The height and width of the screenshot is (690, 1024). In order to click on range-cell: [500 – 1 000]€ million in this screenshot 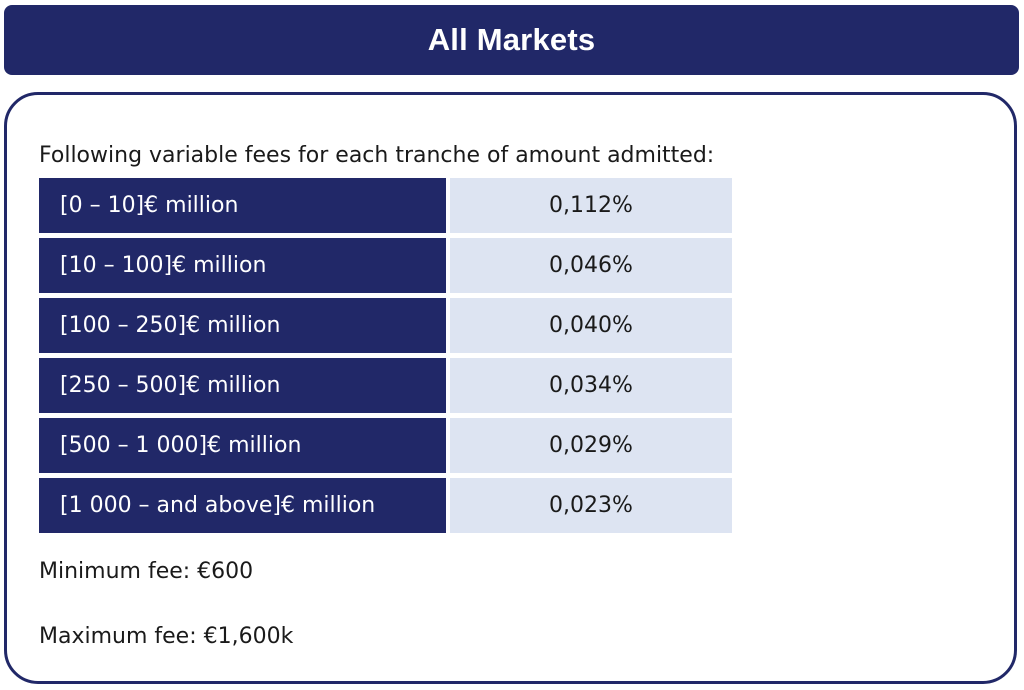, I will do `click(242, 445)`.